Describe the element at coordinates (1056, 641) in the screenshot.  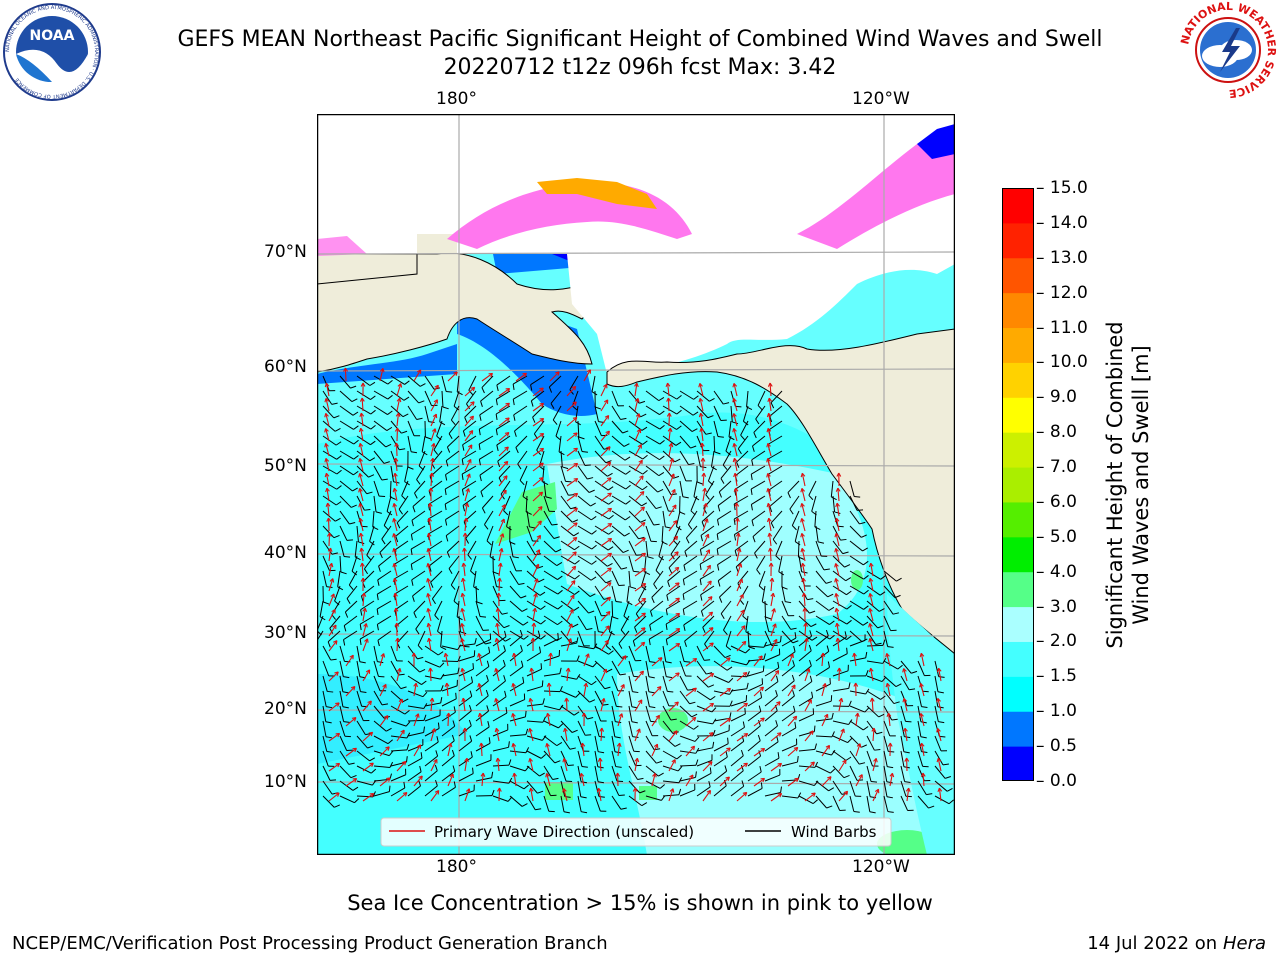
I see `colorbar-tick-label: – 2.0` at that location.